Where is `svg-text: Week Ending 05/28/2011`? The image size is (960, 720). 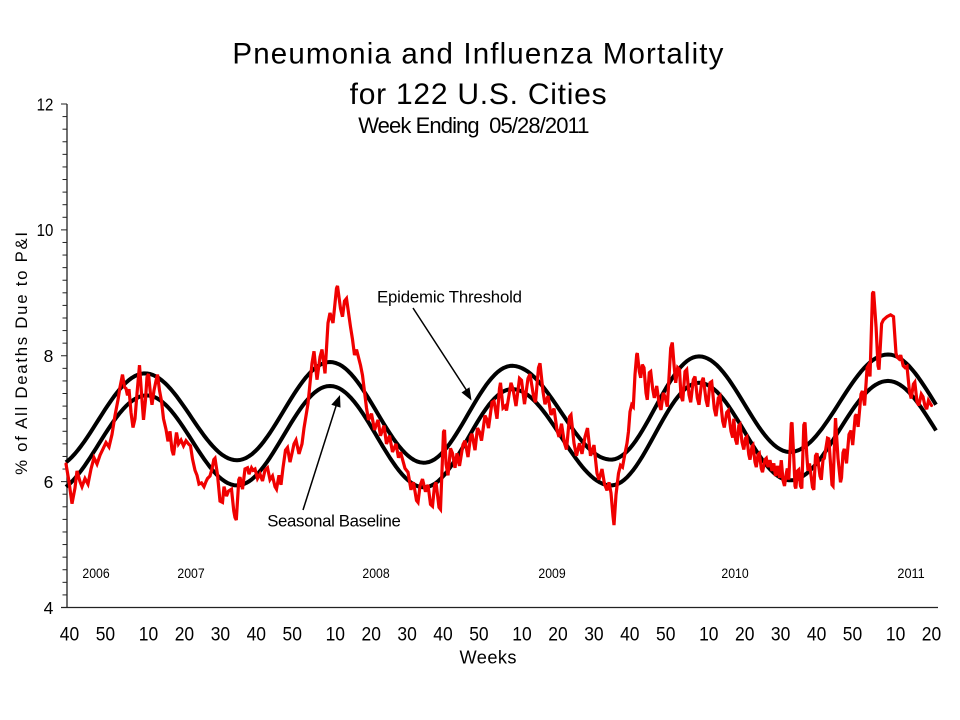 svg-text: Week Ending 05/28/2011 is located at coordinates (473, 125).